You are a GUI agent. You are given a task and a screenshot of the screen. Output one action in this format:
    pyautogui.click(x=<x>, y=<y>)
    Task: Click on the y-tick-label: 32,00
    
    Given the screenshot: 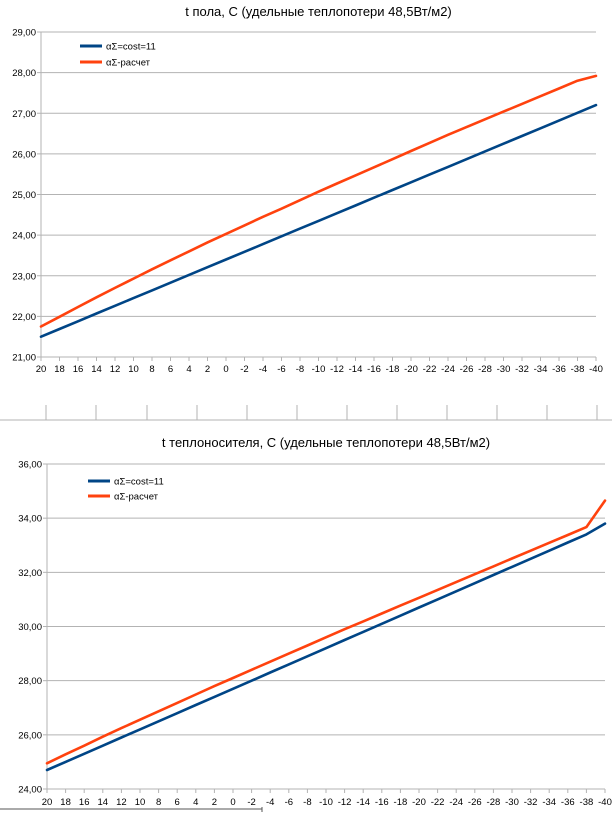 What is the action you would take?
    pyautogui.click(x=30, y=573)
    